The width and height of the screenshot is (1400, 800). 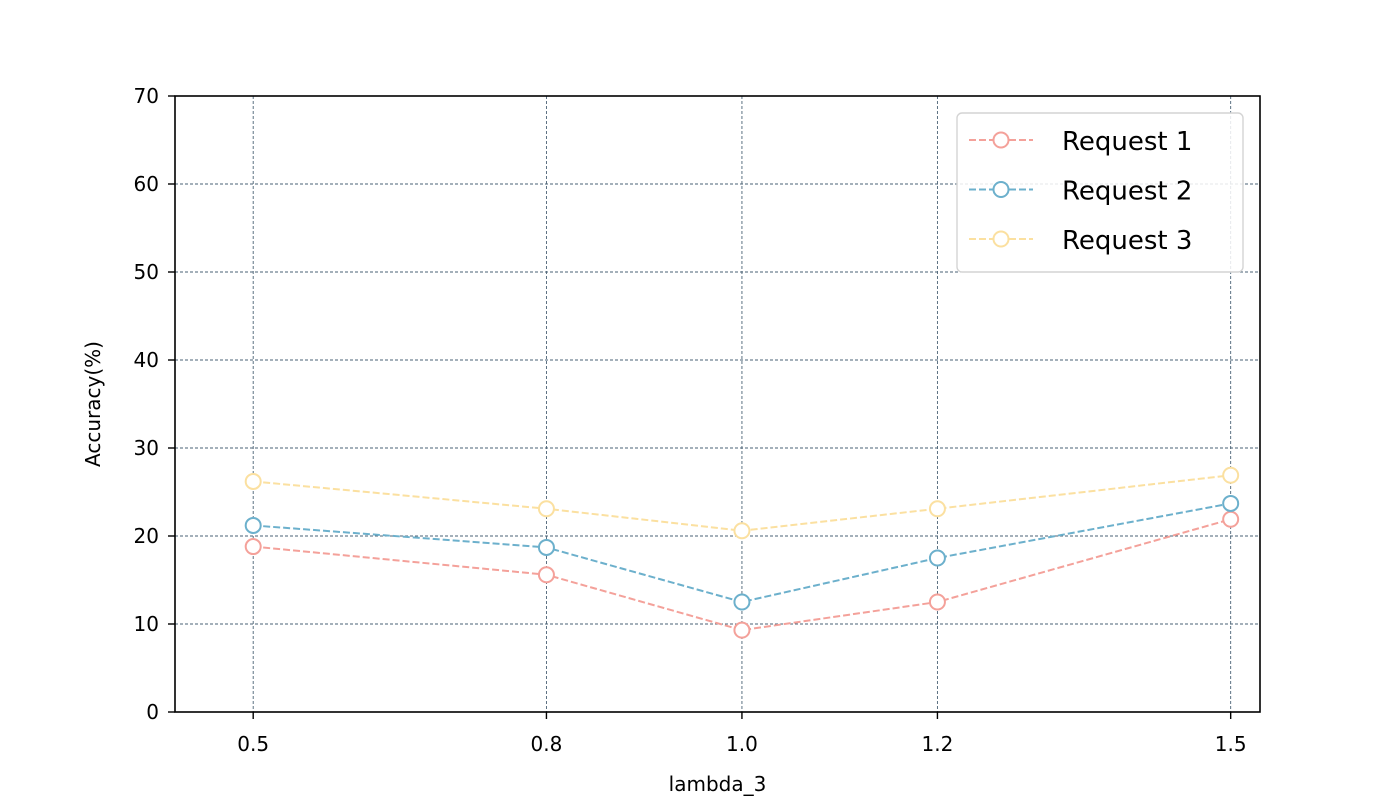 I want to click on legend-item: Request 1, so click(x=1080, y=142).